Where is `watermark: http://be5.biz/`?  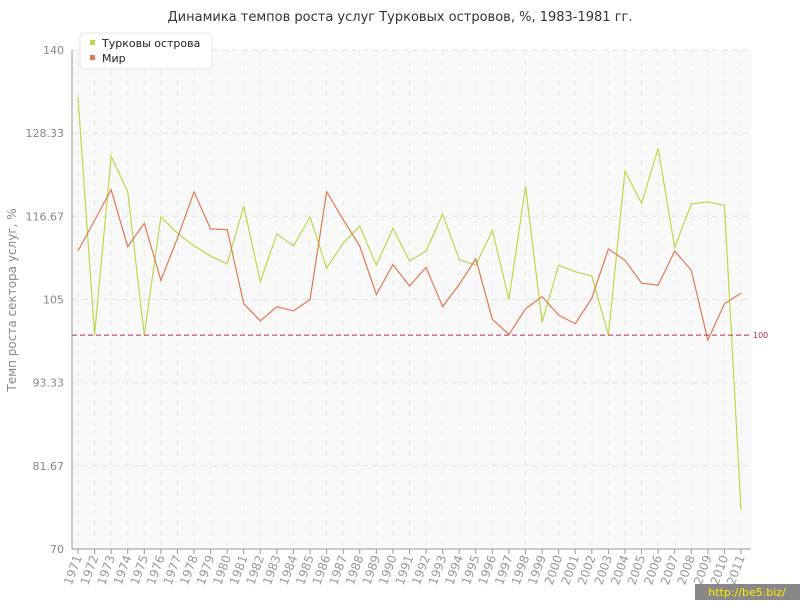 watermark: http://be5.biz/ is located at coordinates (747, 592).